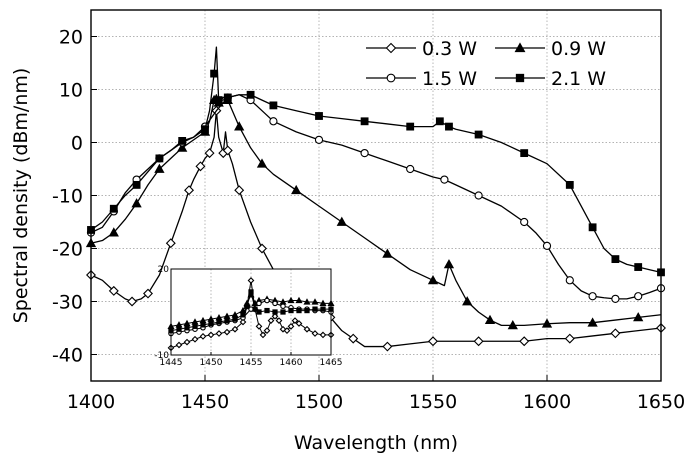 Image resolution: width=689 pixels, height=458 pixels. I want to click on y-tick-label: 0, so click(77, 144).